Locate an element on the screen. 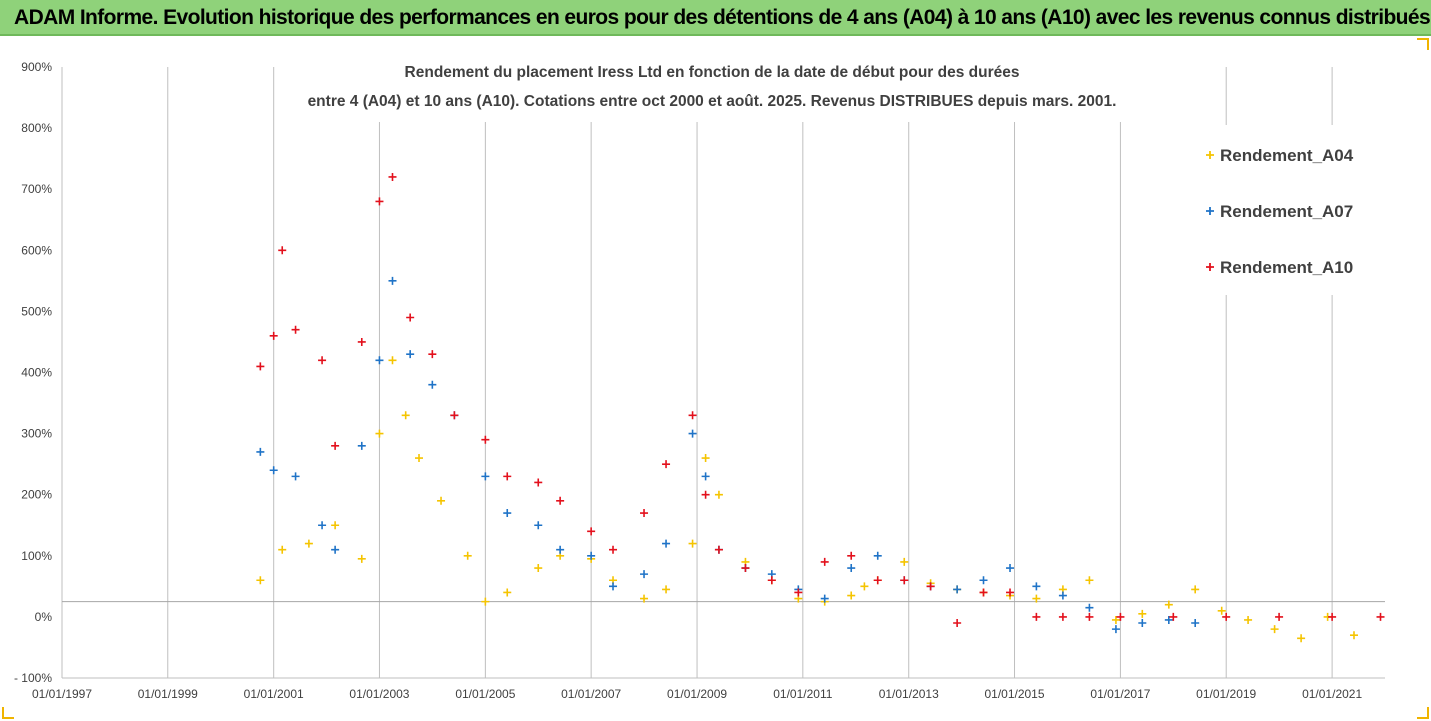 The width and height of the screenshot is (1431, 721). y-tick-label: 600% is located at coordinates (36, 250).